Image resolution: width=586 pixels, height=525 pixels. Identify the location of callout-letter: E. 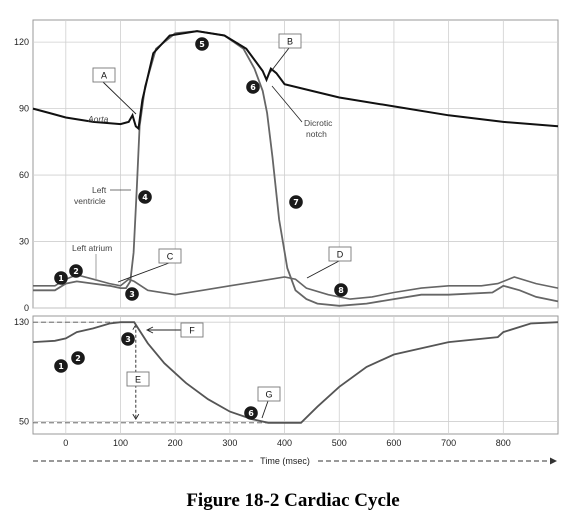
(138, 380).